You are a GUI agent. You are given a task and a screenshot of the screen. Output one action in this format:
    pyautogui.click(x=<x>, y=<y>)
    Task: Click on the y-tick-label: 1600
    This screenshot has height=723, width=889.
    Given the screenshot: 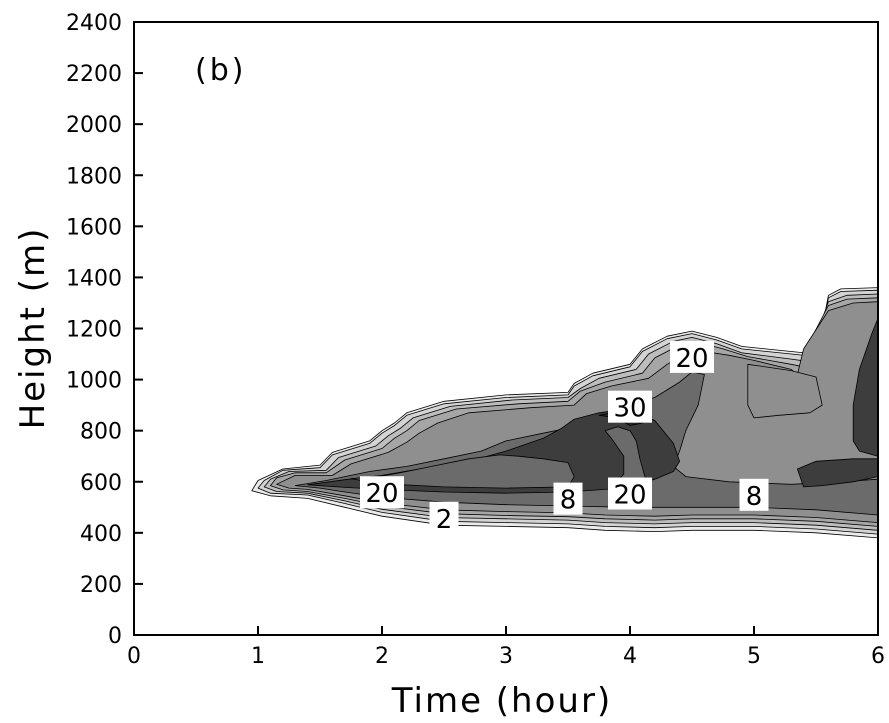 What is the action you would take?
    pyautogui.click(x=94, y=227)
    